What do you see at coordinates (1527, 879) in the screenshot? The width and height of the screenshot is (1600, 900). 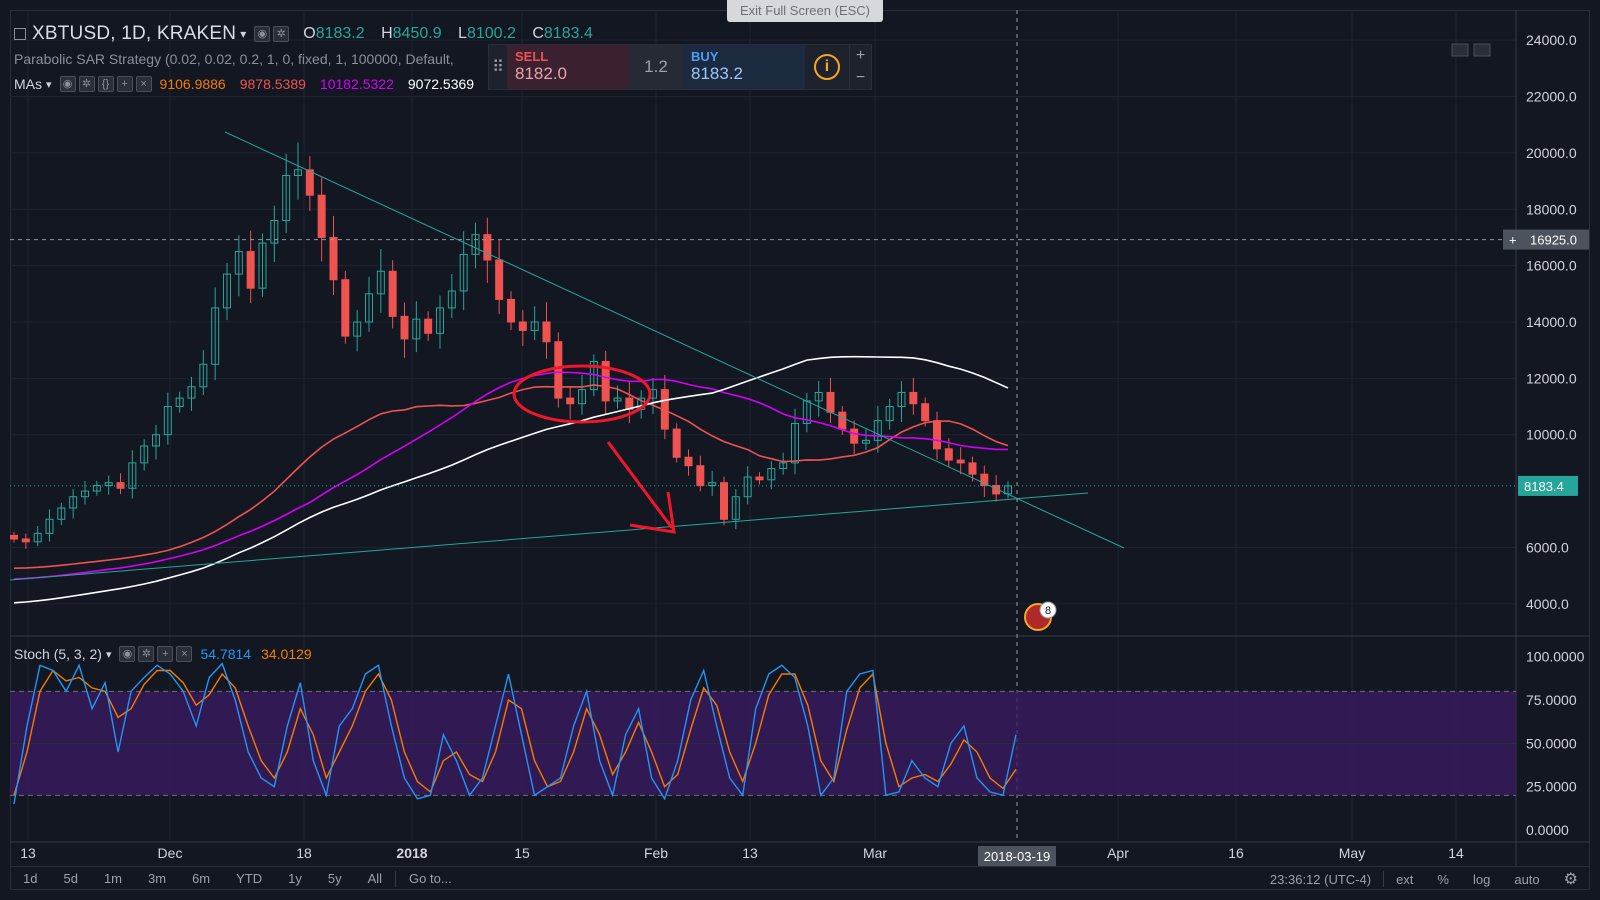 I see `scale-option-auto: auto` at bounding box center [1527, 879].